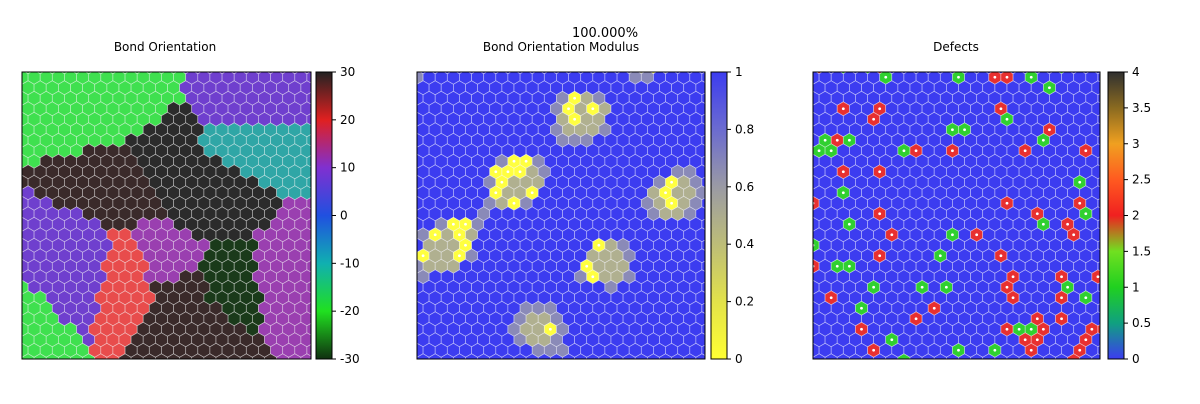 This screenshot has width=1200, height=404. What do you see at coordinates (744, 129) in the screenshot?
I see `colorbar-tick-label: 0.8` at bounding box center [744, 129].